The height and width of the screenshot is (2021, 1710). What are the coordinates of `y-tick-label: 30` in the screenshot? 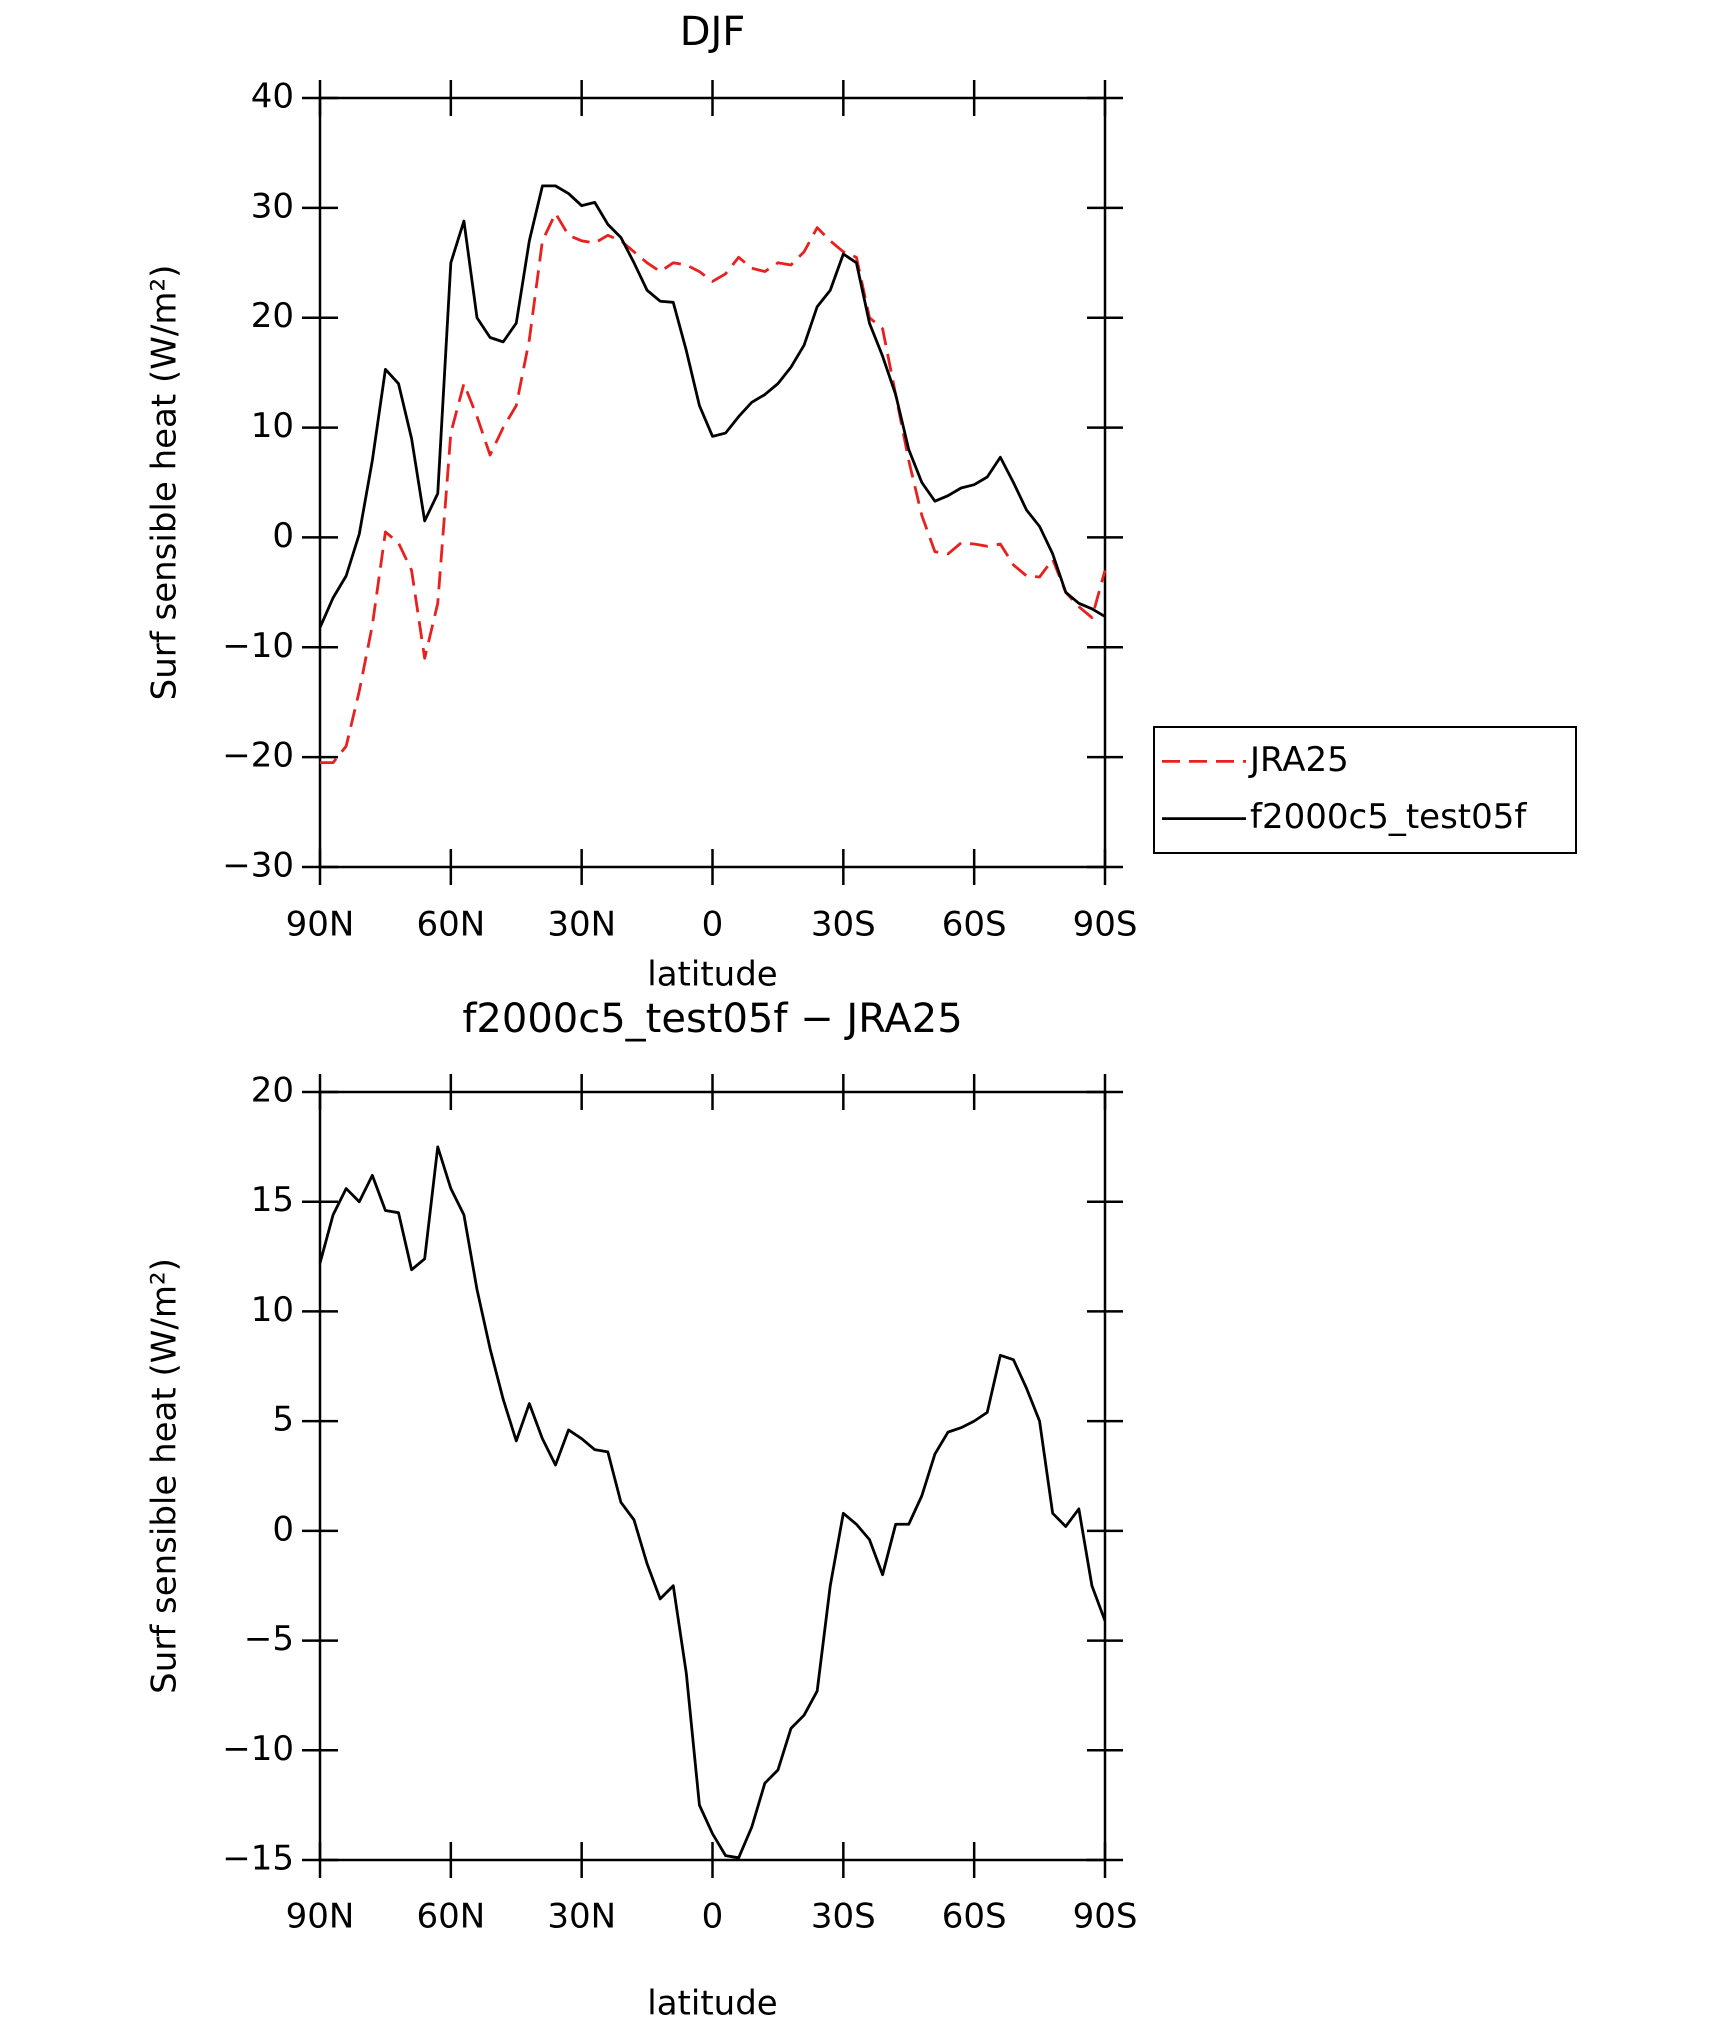 It's located at (272, 206).